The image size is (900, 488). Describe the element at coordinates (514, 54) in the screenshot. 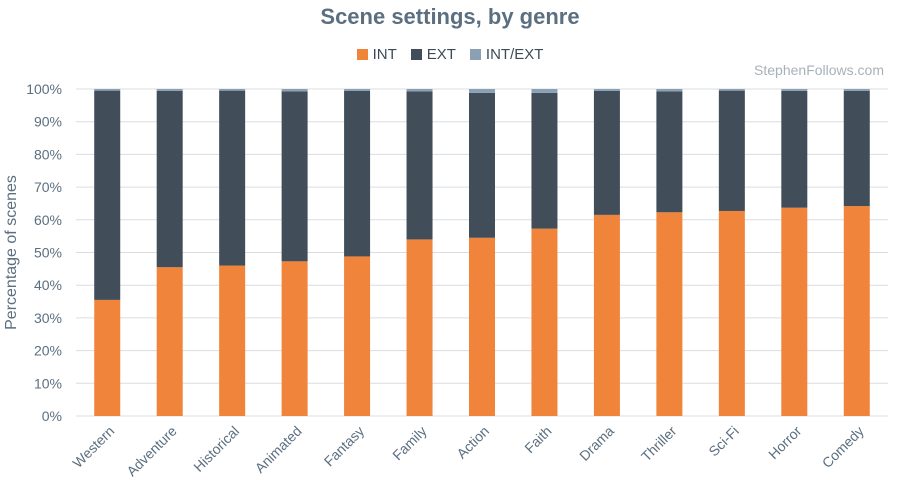

I see `legend-label-intext: INT/EXT` at that location.